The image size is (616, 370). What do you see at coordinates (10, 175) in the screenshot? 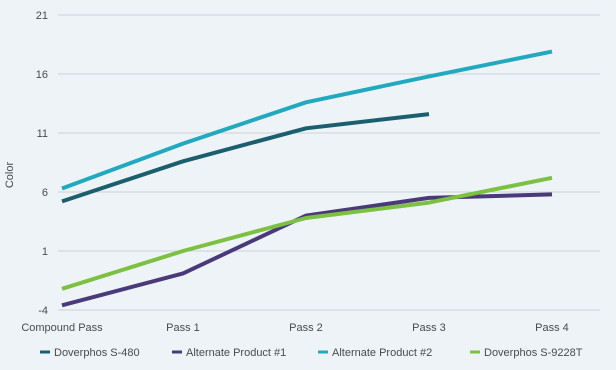
I see `y-axis-title: Color` at bounding box center [10, 175].